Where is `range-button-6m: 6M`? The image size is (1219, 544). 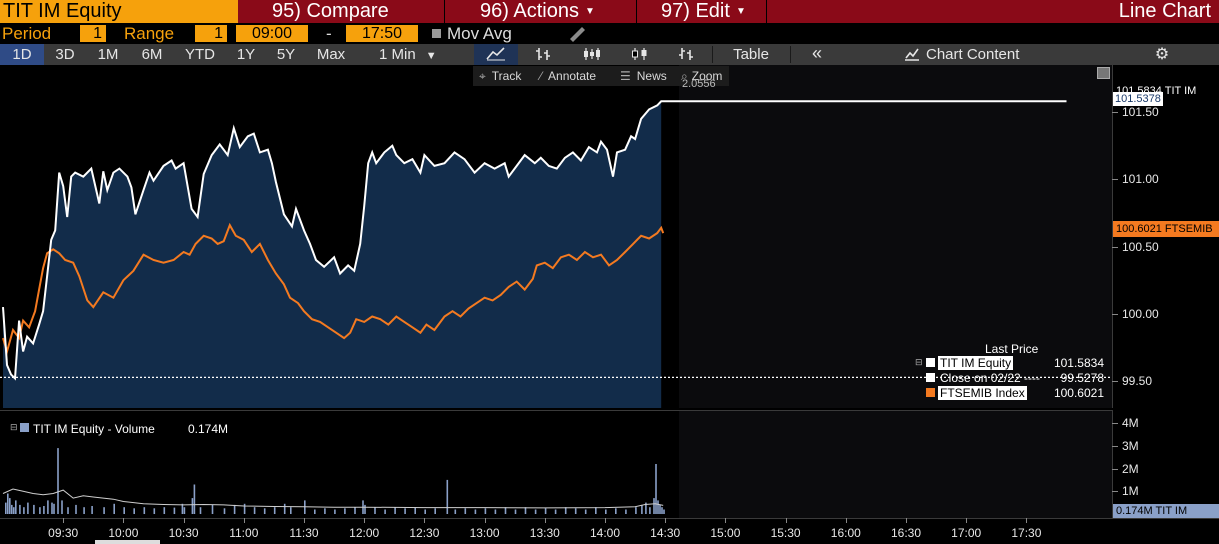 range-button-6m: 6M is located at coordinates (152, 54).